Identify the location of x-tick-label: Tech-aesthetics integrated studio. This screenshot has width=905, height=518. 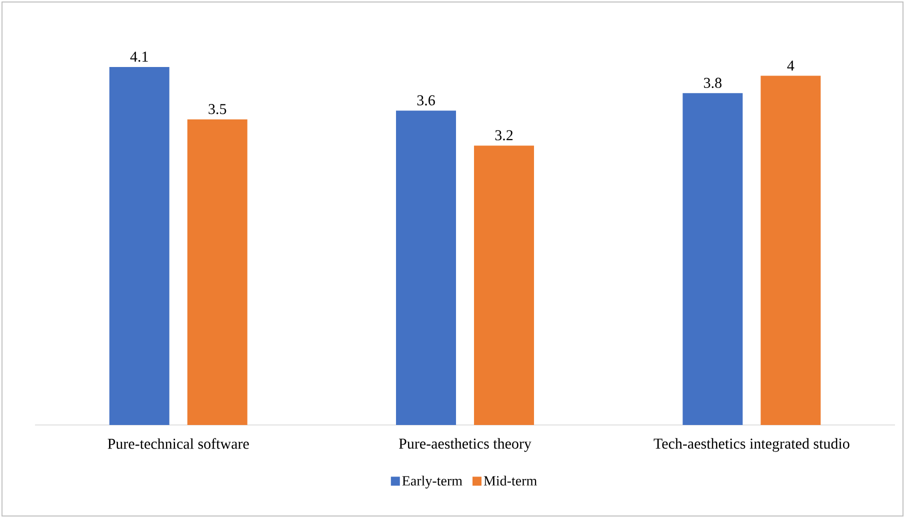
(752, 445).